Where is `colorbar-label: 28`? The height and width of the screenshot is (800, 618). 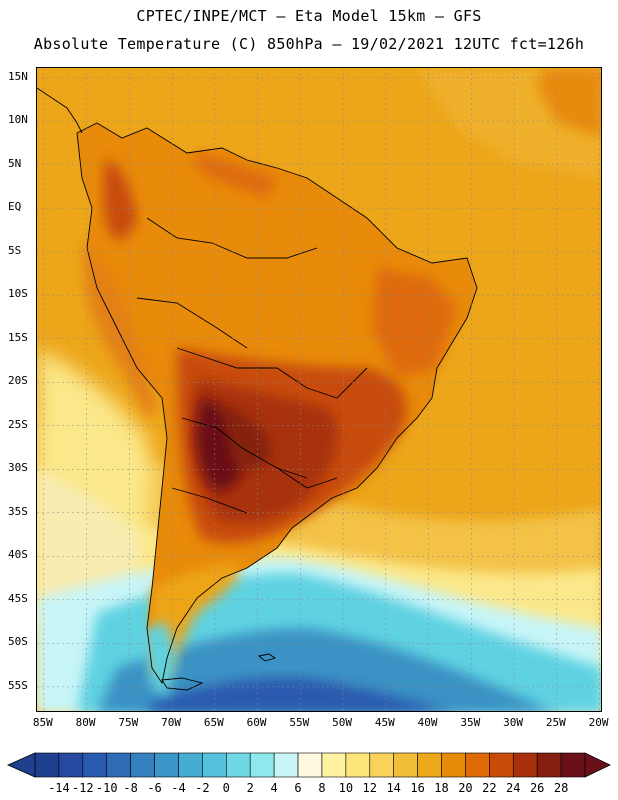 colorbar-label: 28 is located at coordinates (561, 788).